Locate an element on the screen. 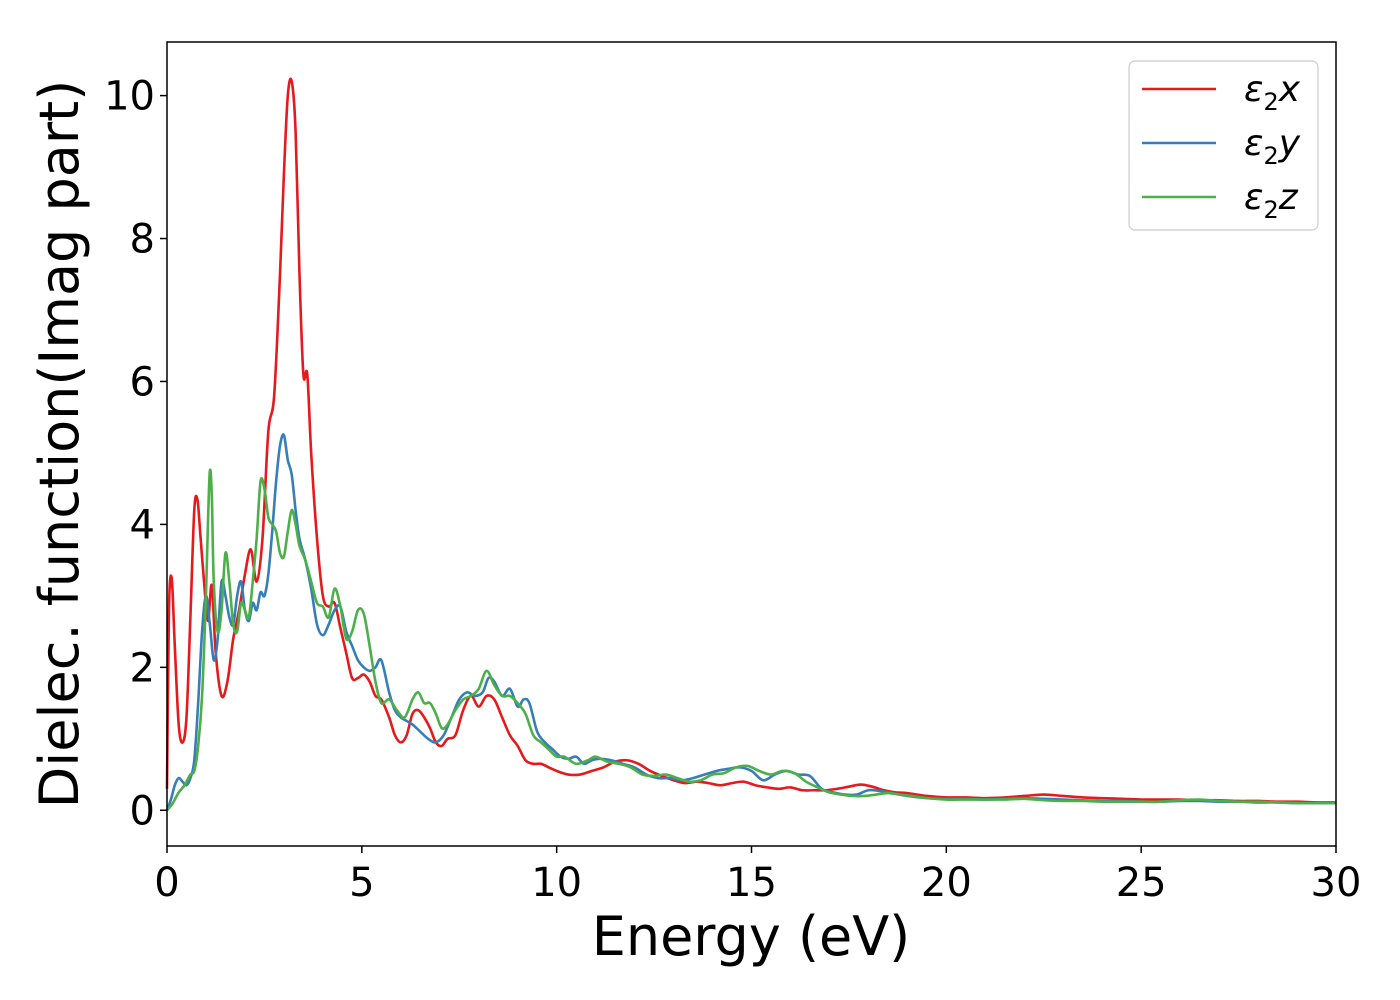  y-tick-label: 0 is located at coordinates (142, 811).